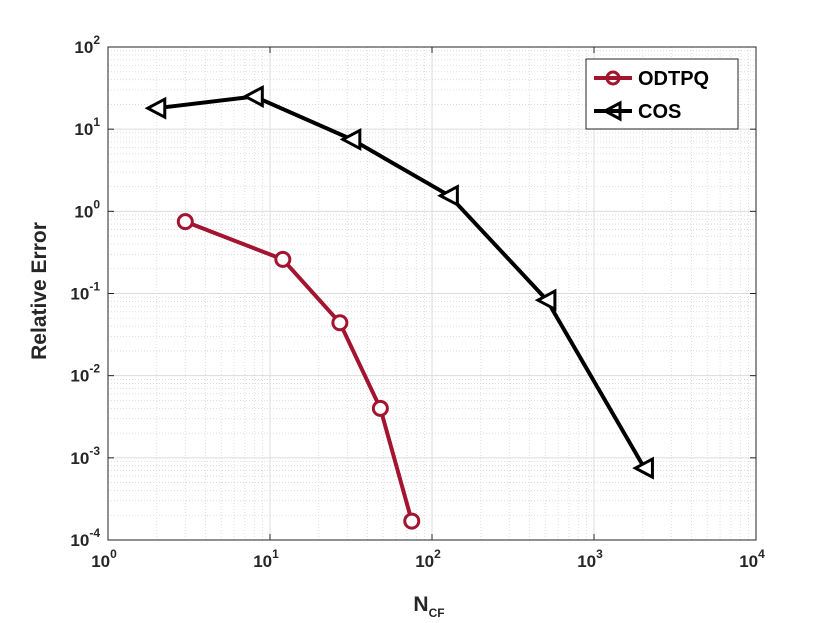 The height and width of the screenshot is (623, 830). Describe the element at coordinates (437, 613) in the screenshot. I see `x-axis-label-sub: CF` at that location.